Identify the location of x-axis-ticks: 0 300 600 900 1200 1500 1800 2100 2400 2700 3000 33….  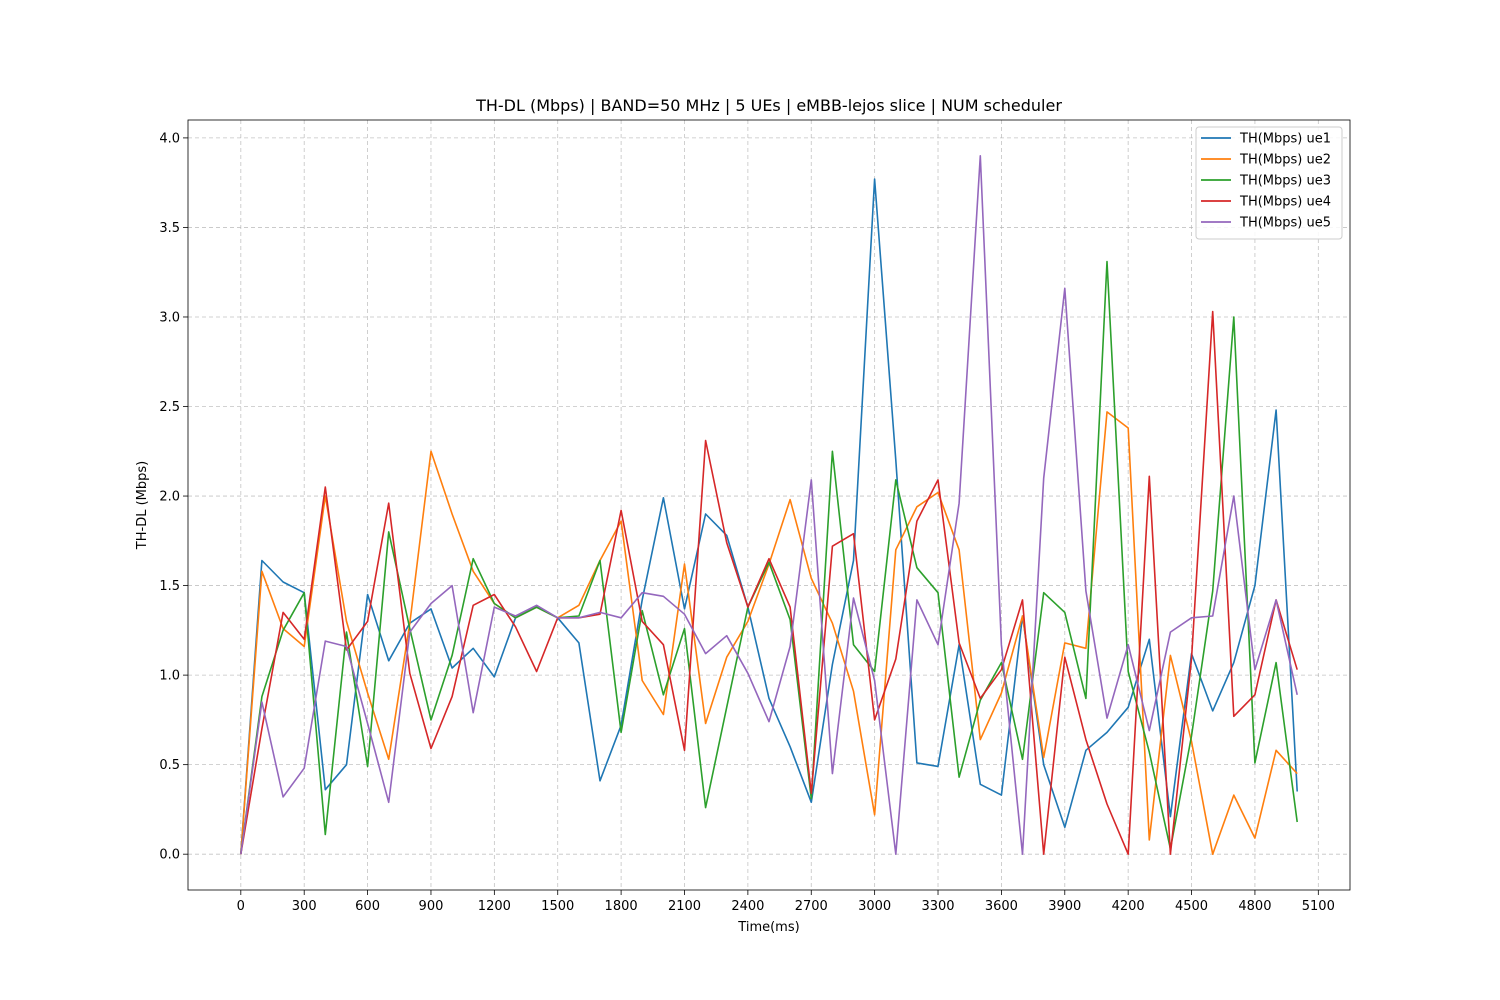
(786, 902).